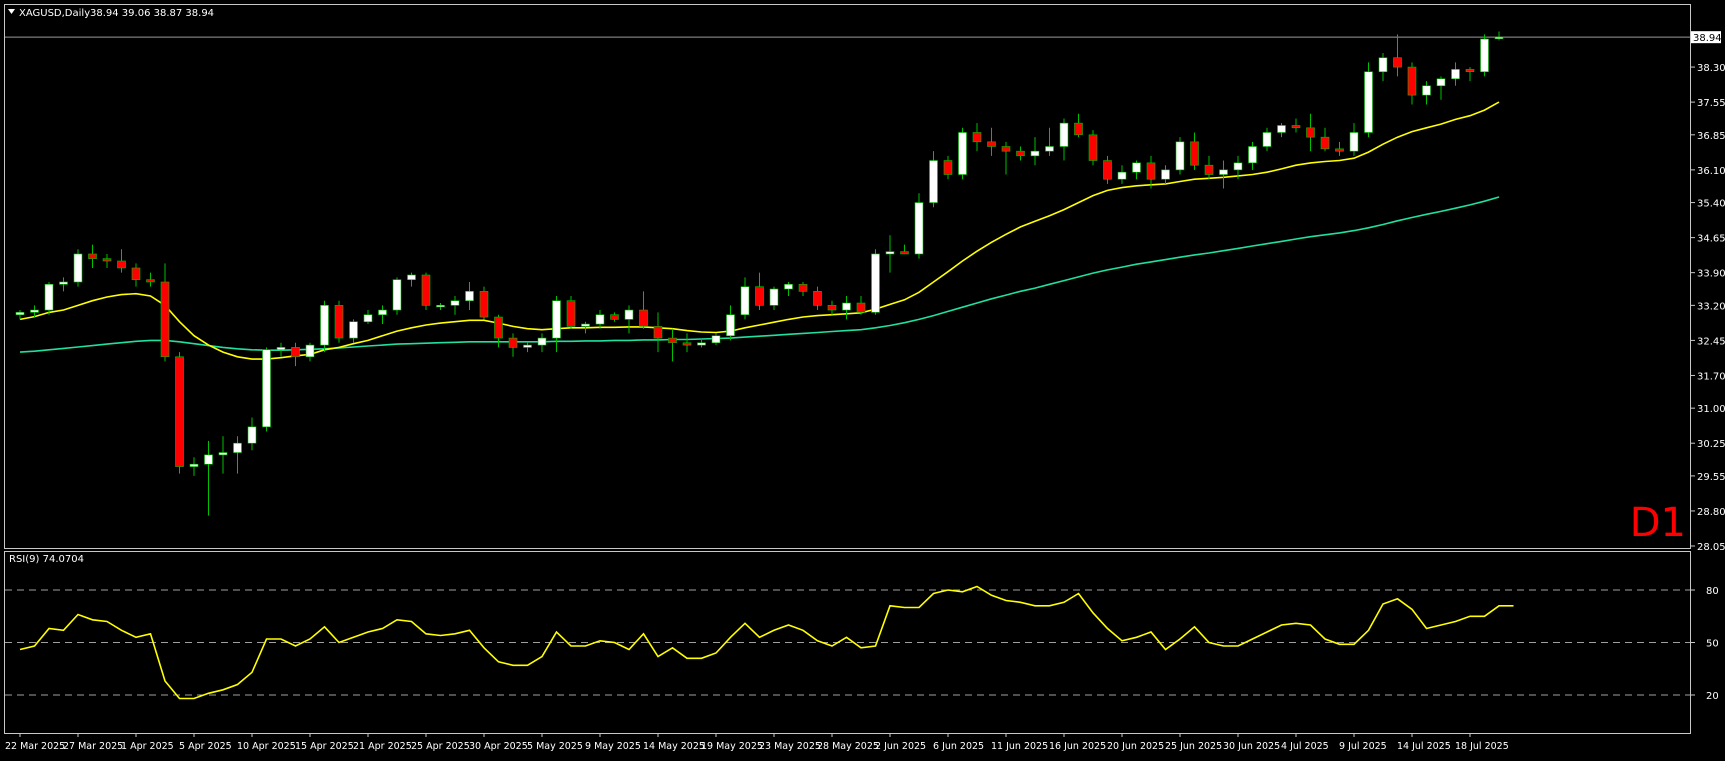  Describe the element at coordinates (674, 746) in the screenshot. I see `time-tick-label: 14 May 2025` at that location.